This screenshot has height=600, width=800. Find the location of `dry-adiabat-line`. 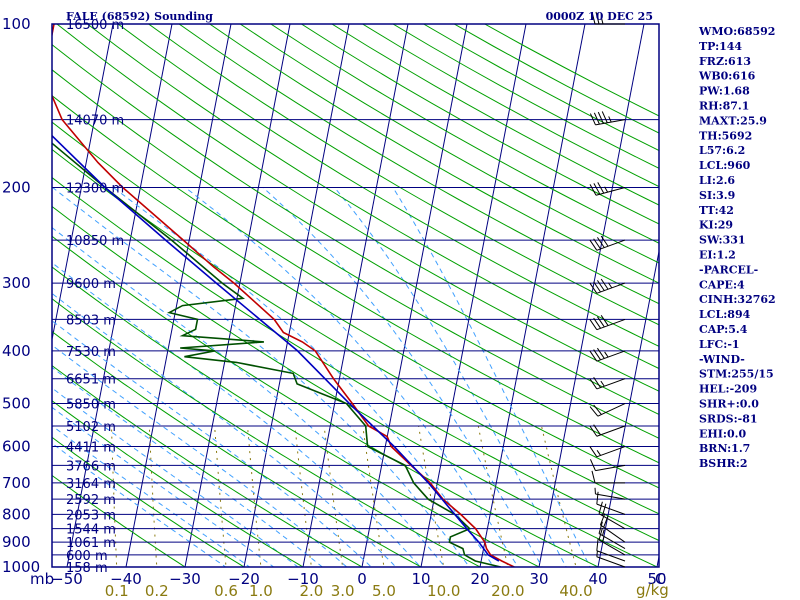

dry-adiabat-line is located at coordinates (178, 483).